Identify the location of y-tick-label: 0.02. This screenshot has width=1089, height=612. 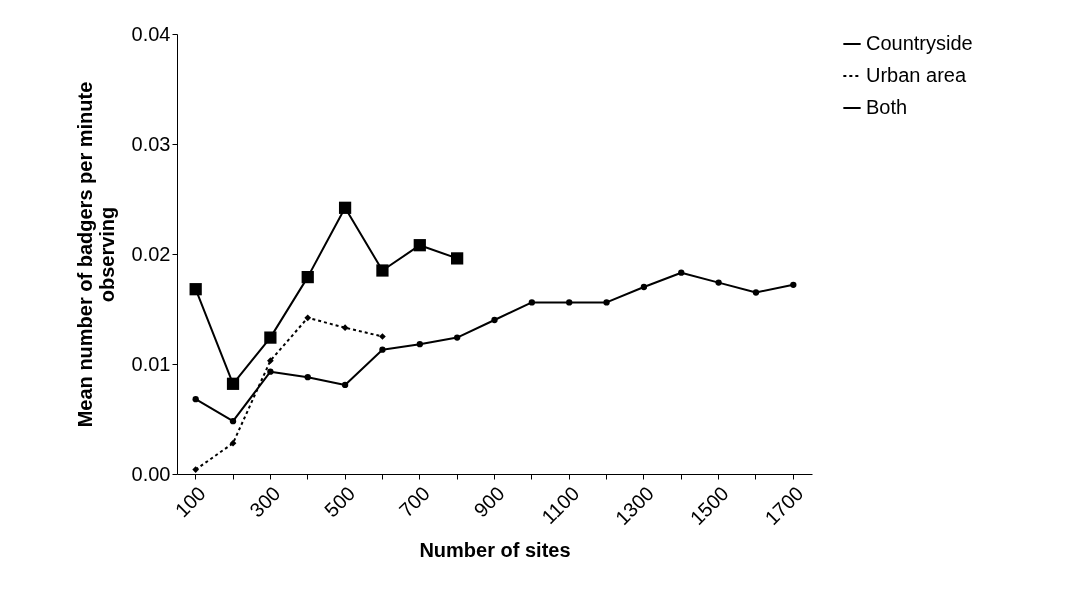
(151, 253).